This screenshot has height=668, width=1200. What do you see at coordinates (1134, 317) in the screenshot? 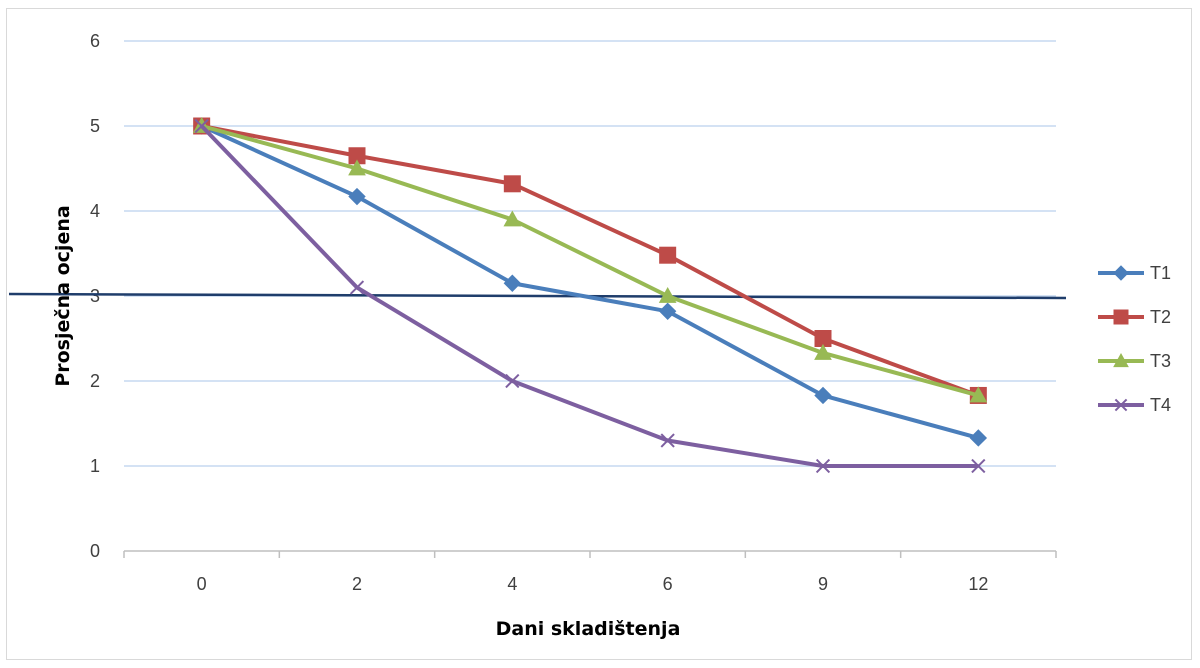
I see `legend-item-t2: T2` at bounding box center [1134, 317].